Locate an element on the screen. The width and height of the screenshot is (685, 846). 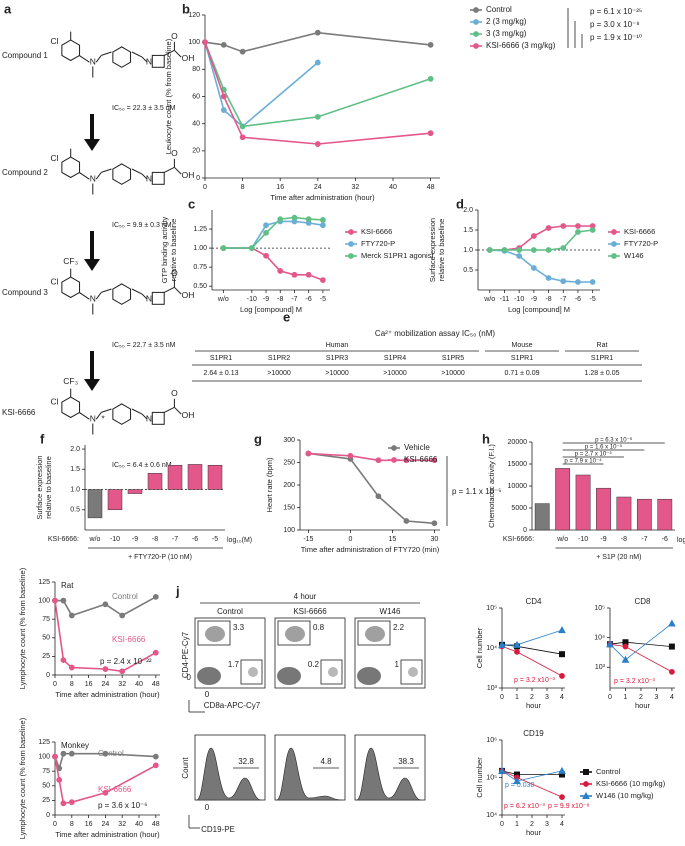
ic50: IC₅₀ = 22.7 ± 3.5 nM is located at coordinates (144, 345).